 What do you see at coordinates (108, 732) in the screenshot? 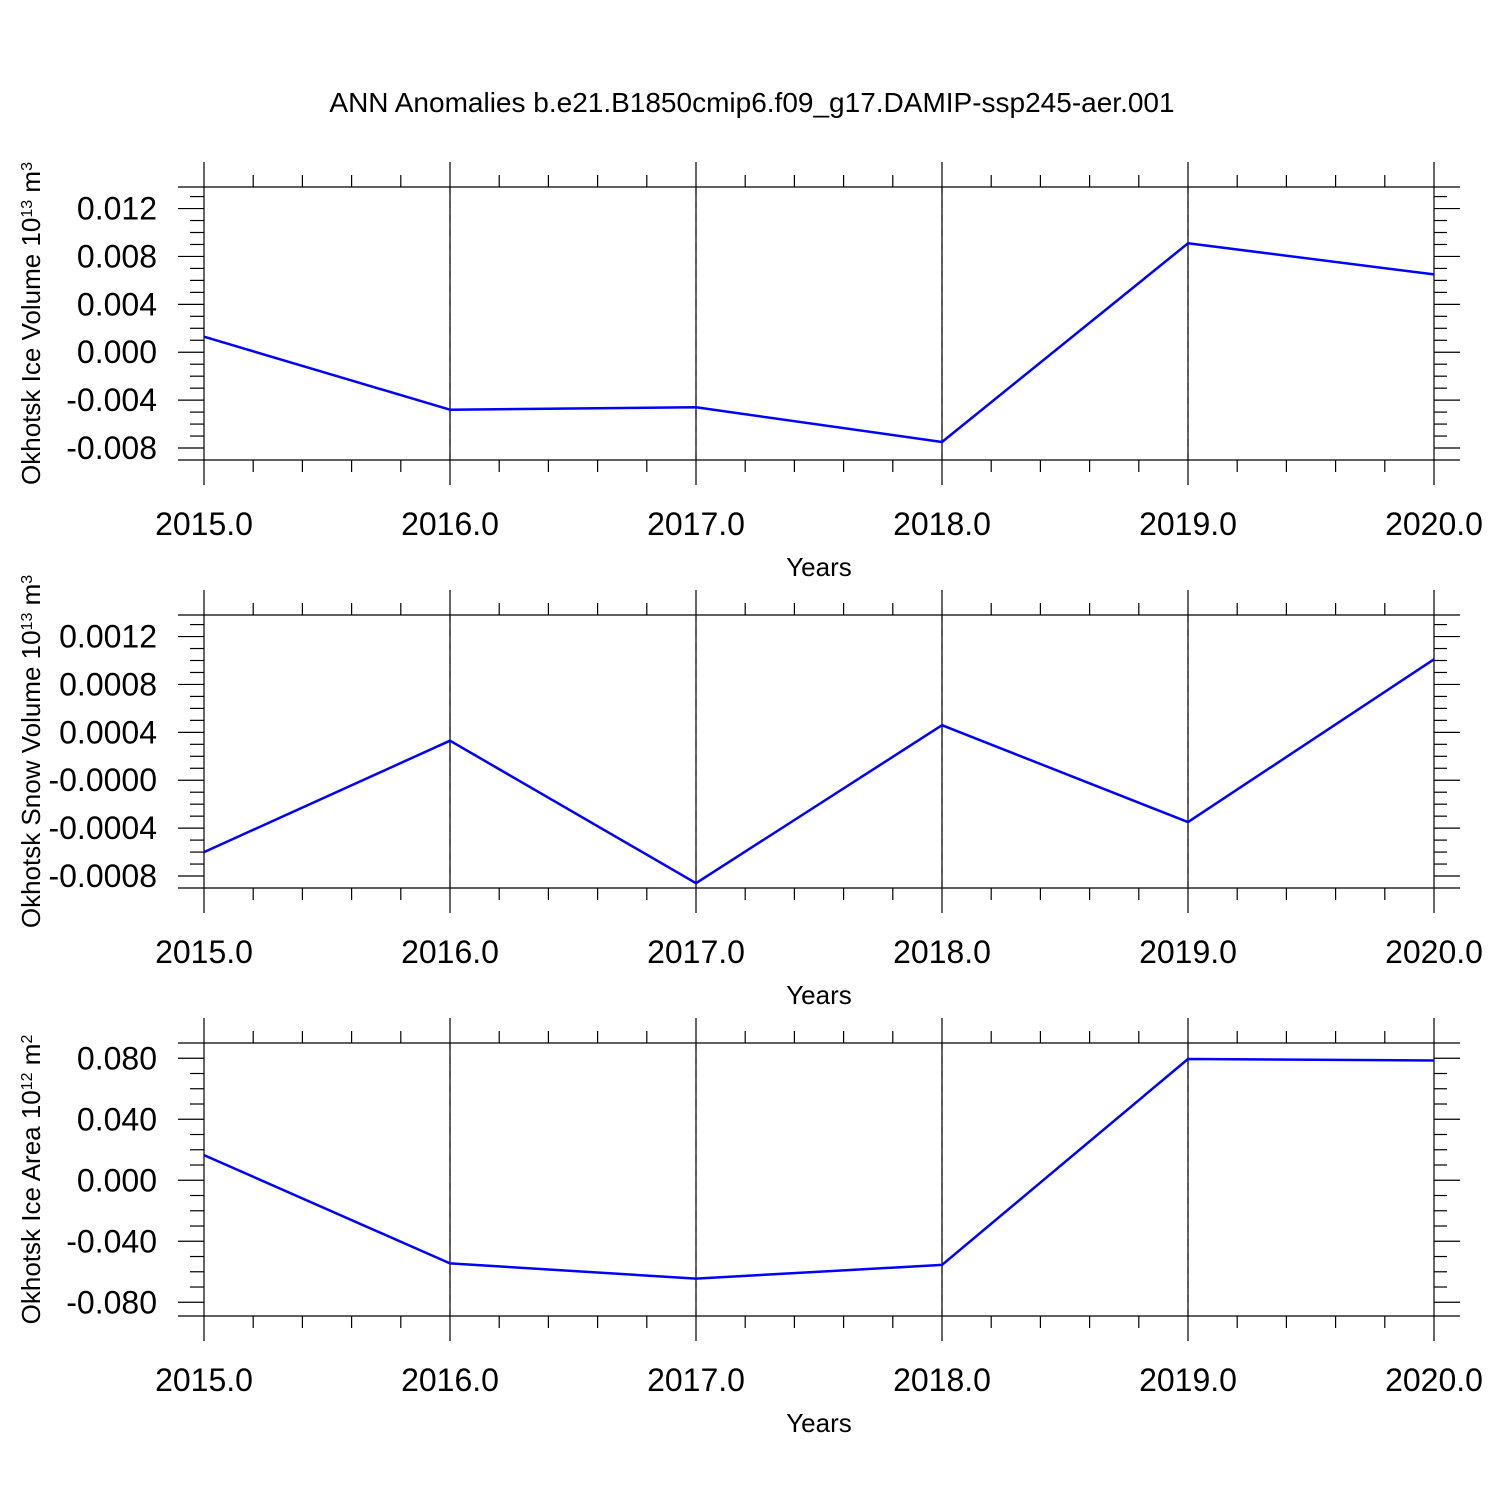
I see `y-tick-label: 0.0004` at bounding box center [108, 732].